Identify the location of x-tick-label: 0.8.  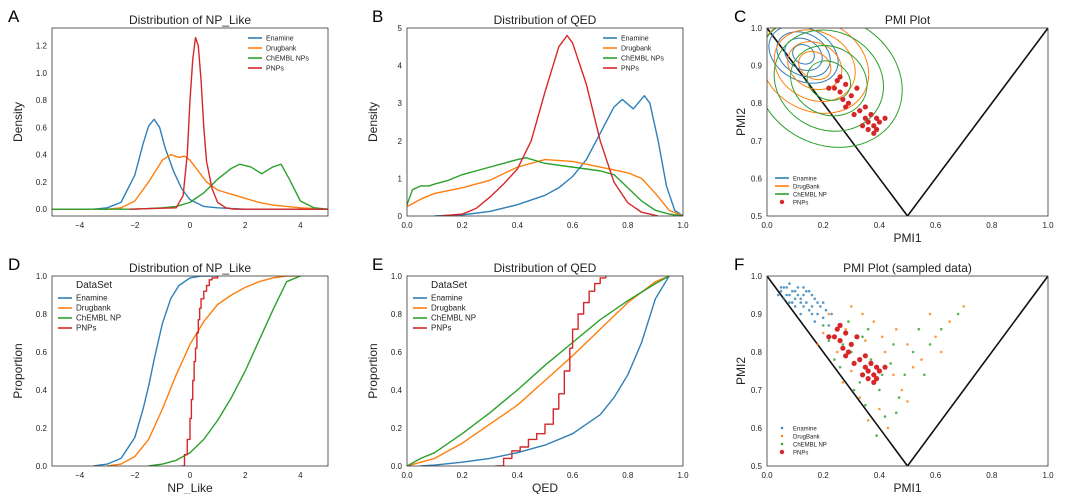
(992, 225).